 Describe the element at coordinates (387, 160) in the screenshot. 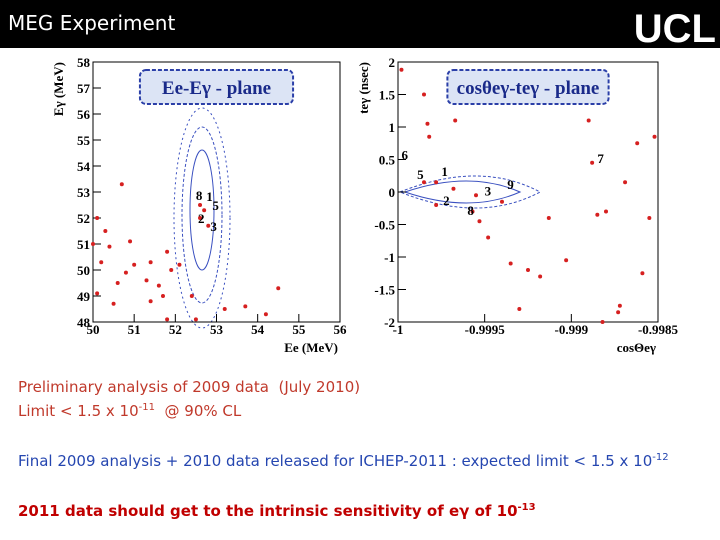

I see `y-tick-label: 0.5` at that location.